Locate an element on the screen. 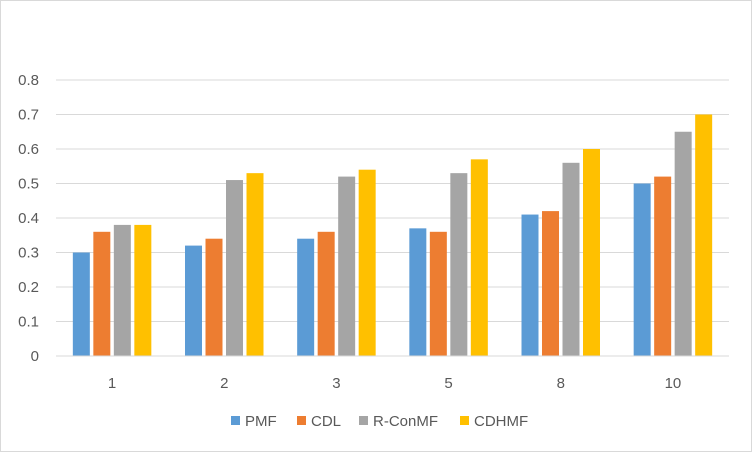 Image resolution: width=752 pixels, height=453 pixels. y-tick-label: 0 is located at coordinates (35, 356).